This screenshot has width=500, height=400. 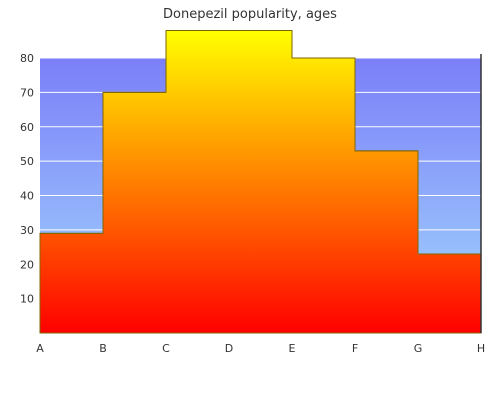 I want to click on x-tick-label: E, so click(x=292, y=348).